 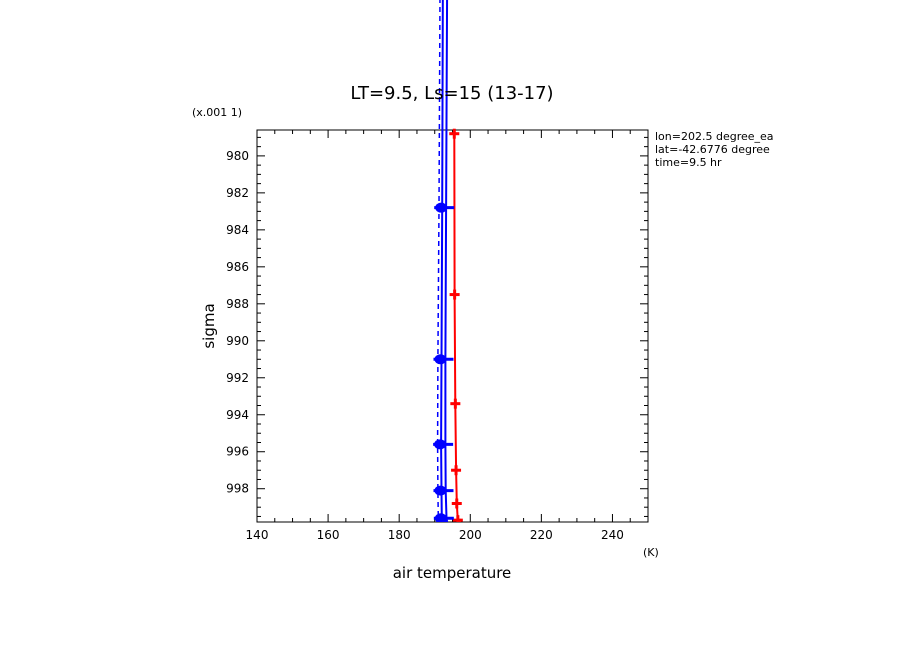 What do you see at coordinates (651, 552) in the screenshot?
I see `x-unit-label: (K)` at bounding box center [651, 552].